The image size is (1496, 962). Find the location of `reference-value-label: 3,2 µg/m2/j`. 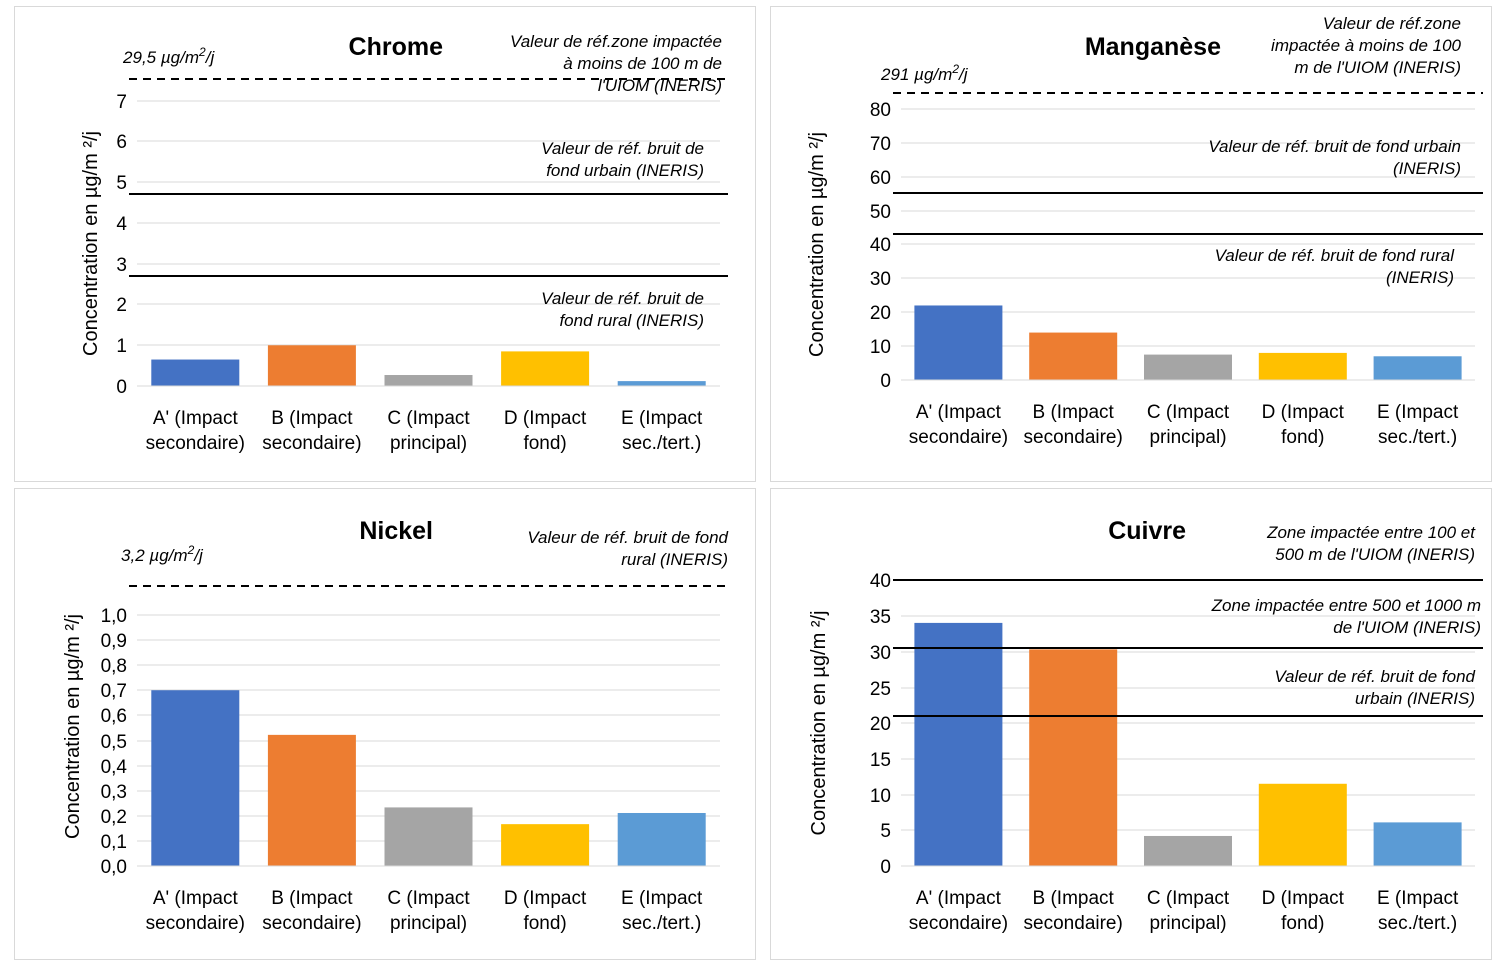

reference-value-label: 3,2 µg/m2/j is located at coordinates (162, 554).